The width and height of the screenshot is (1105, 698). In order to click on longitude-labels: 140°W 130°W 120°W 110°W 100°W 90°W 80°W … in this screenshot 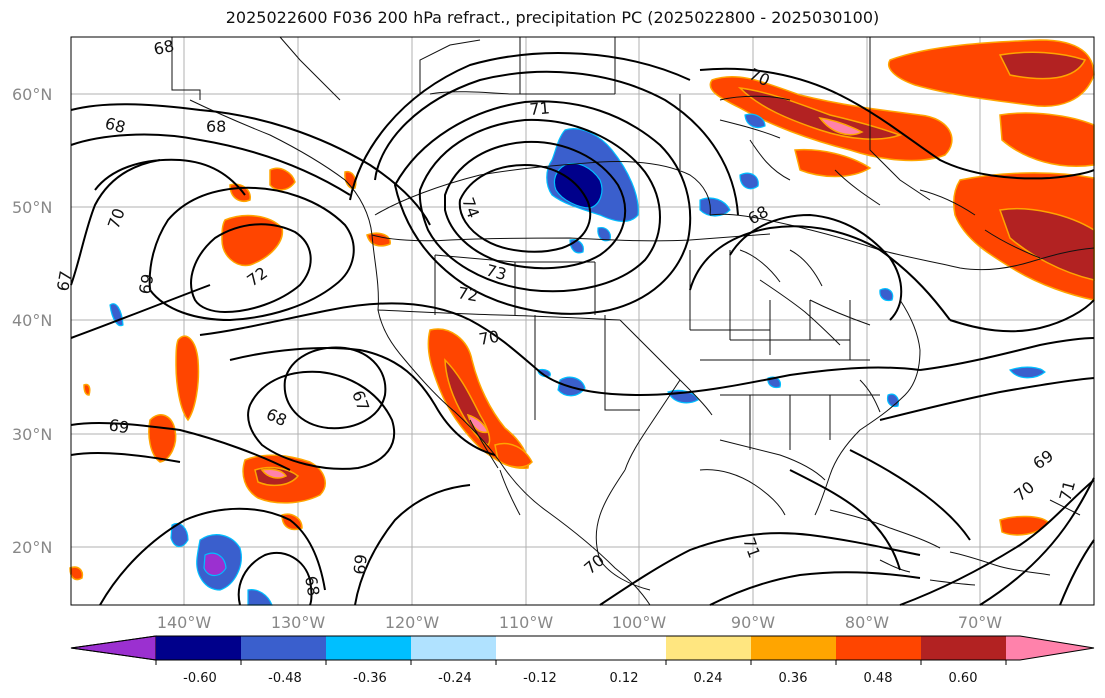, I will do `click(579, 622)`.